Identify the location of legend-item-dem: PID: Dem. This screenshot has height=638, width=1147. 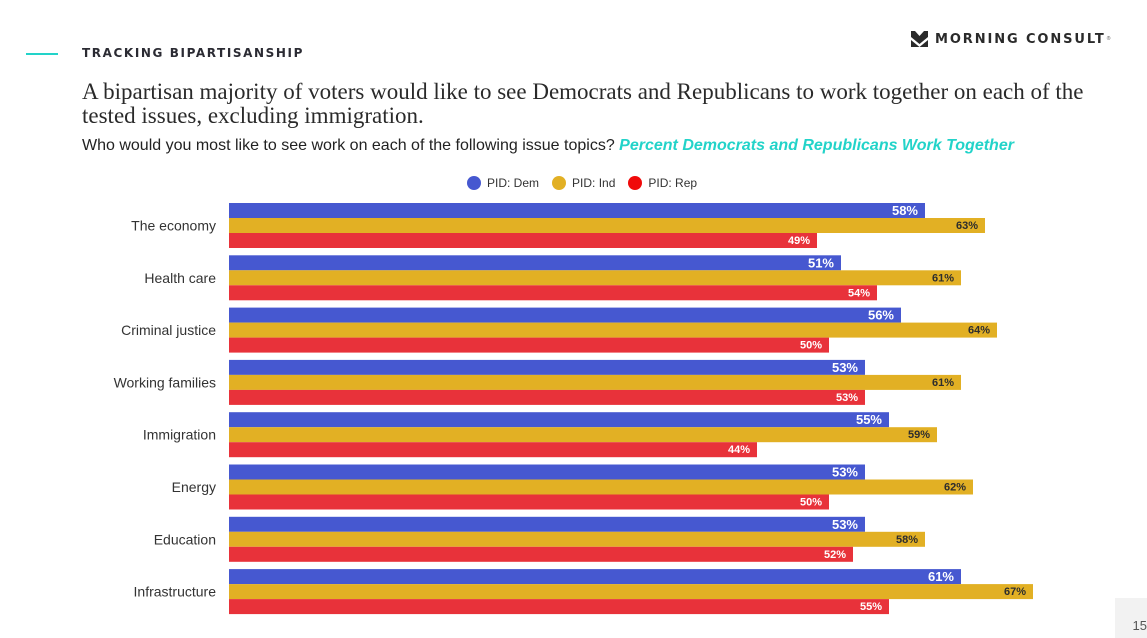
(503, 183).